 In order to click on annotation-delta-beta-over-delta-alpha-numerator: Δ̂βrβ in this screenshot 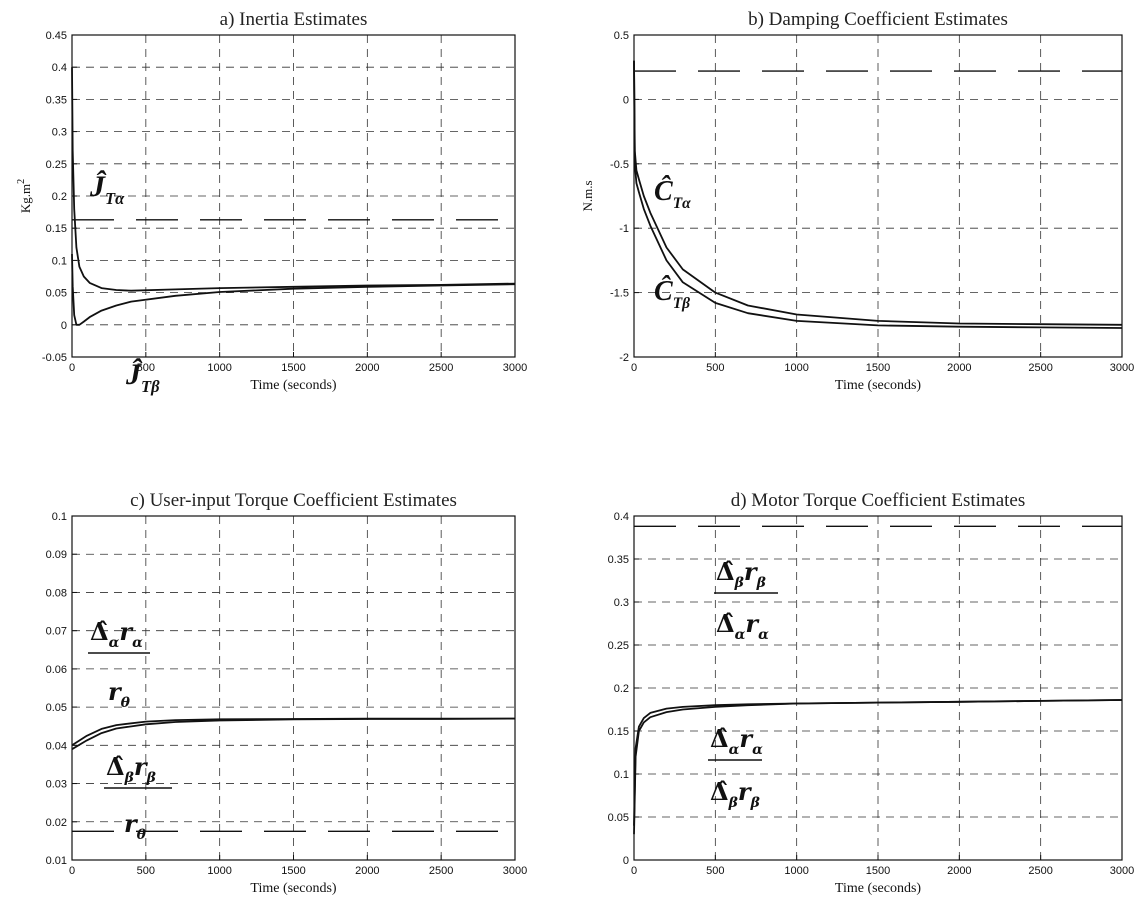, I will do `click(741, 574)`.